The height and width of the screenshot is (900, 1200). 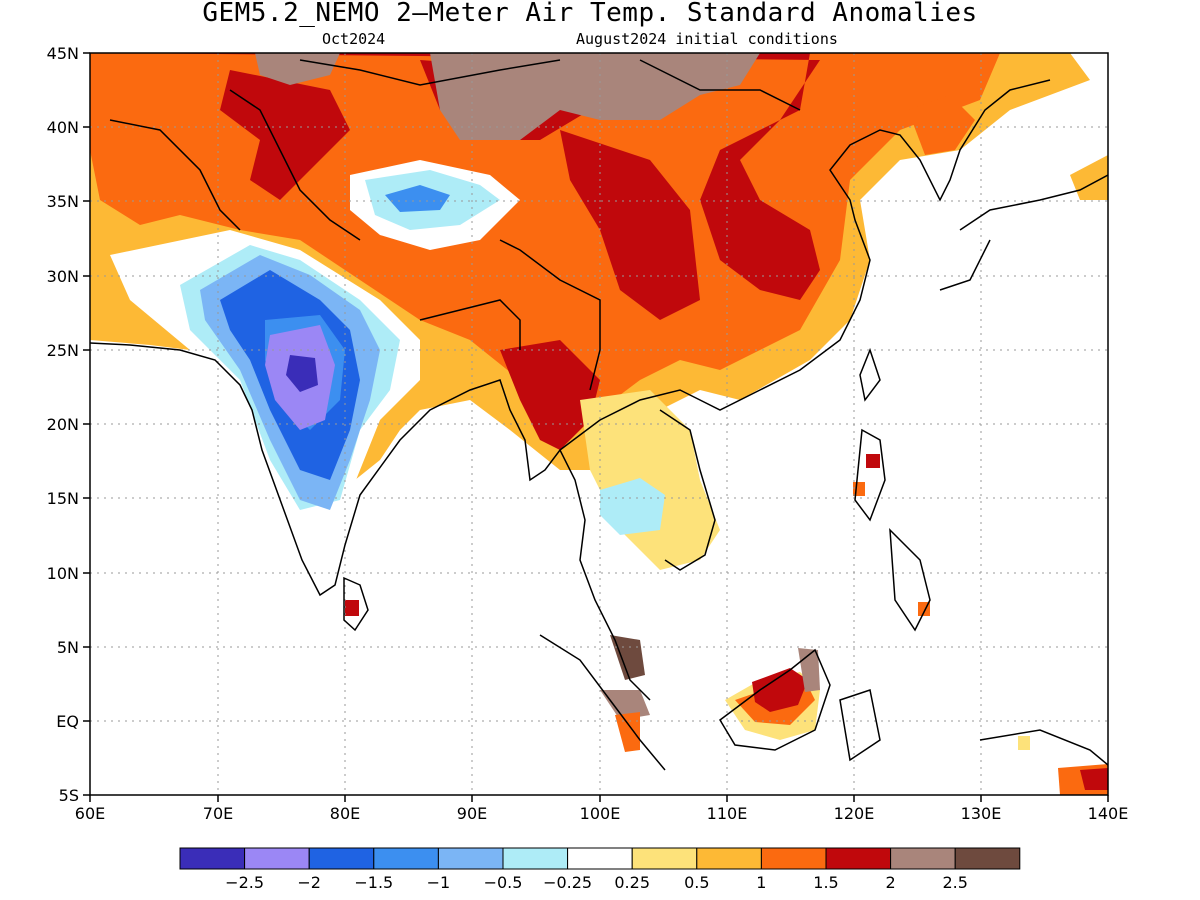 I want to click on colorbar-label: −2.5, so click(x=244, y=882).